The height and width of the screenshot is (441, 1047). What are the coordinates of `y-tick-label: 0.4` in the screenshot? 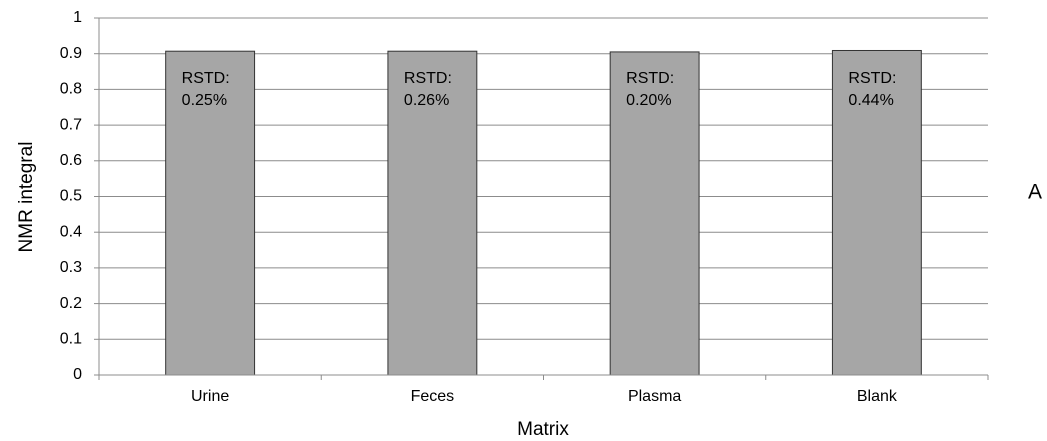 It's located at (71, 231).